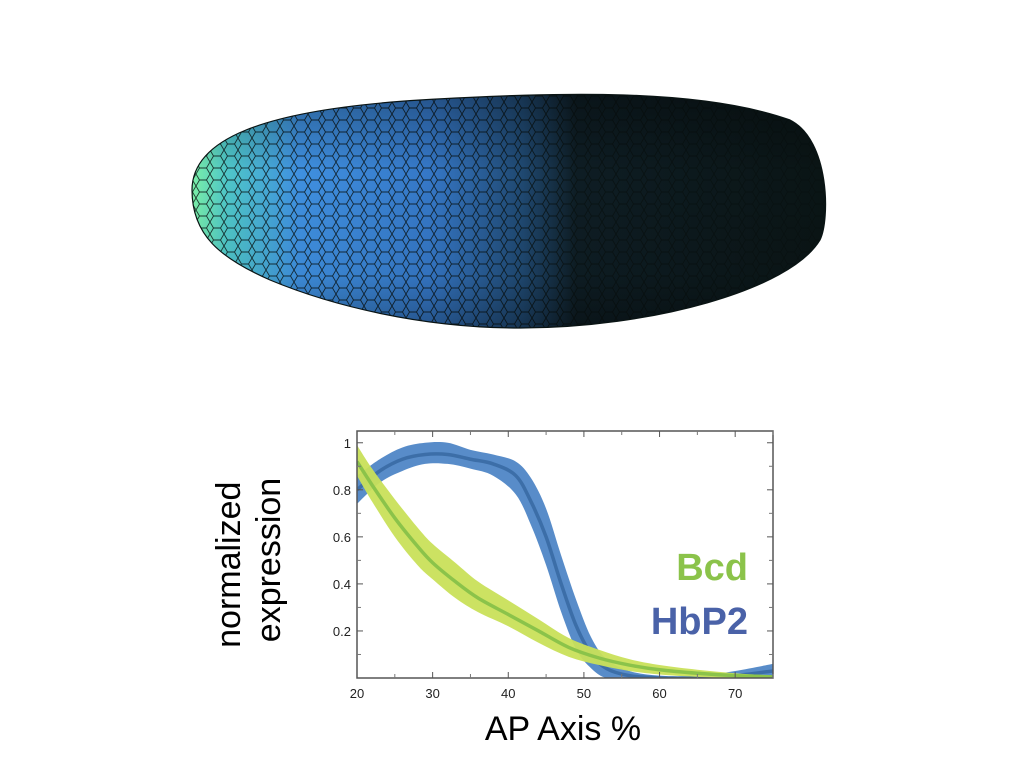  I want to click on y-tick-label: 0.2, so click(342, 631).